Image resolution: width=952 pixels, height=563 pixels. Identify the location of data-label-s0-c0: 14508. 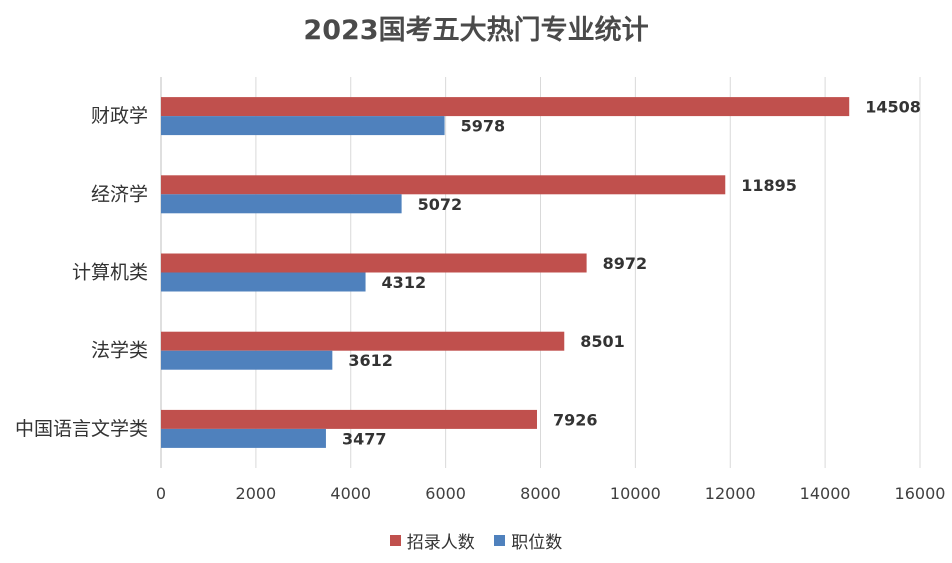
(893, 107).